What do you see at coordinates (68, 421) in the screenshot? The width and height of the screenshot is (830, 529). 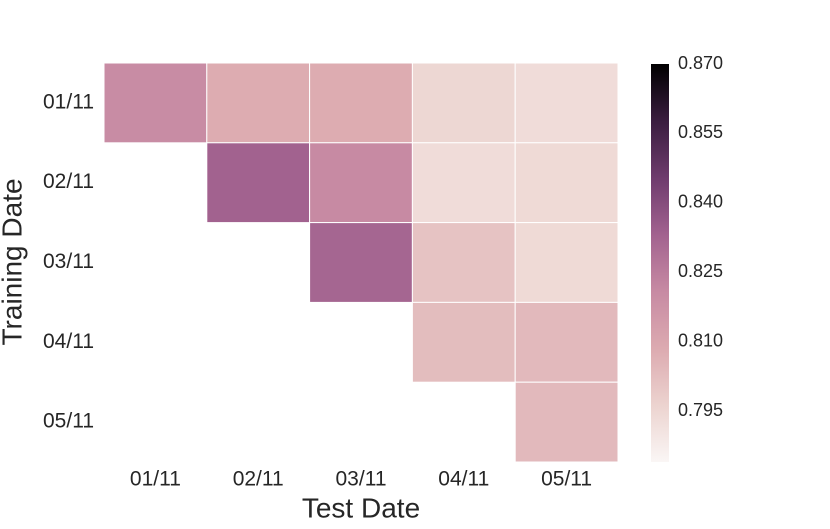 I see `y-tick-label: 05/11` at bounding box center [68, 421].